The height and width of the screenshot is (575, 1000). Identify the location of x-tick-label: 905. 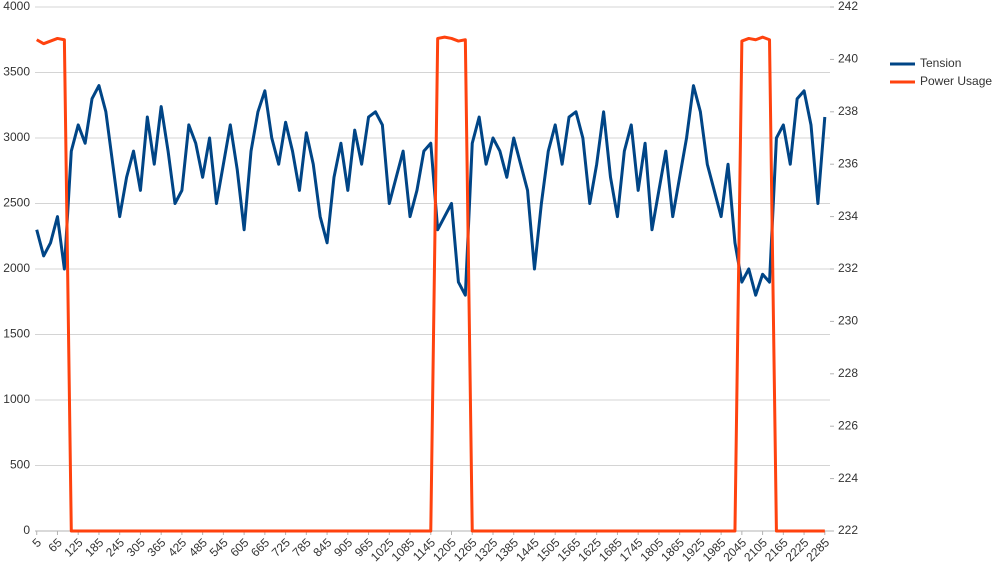
(343, 547).